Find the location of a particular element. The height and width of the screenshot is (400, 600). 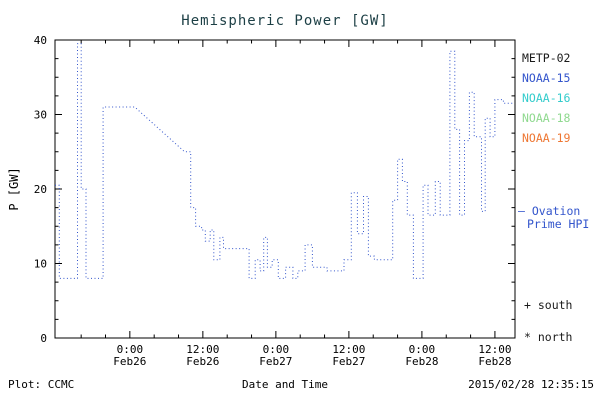

y-tick-label: 40 is located at coordinates (40, 40).